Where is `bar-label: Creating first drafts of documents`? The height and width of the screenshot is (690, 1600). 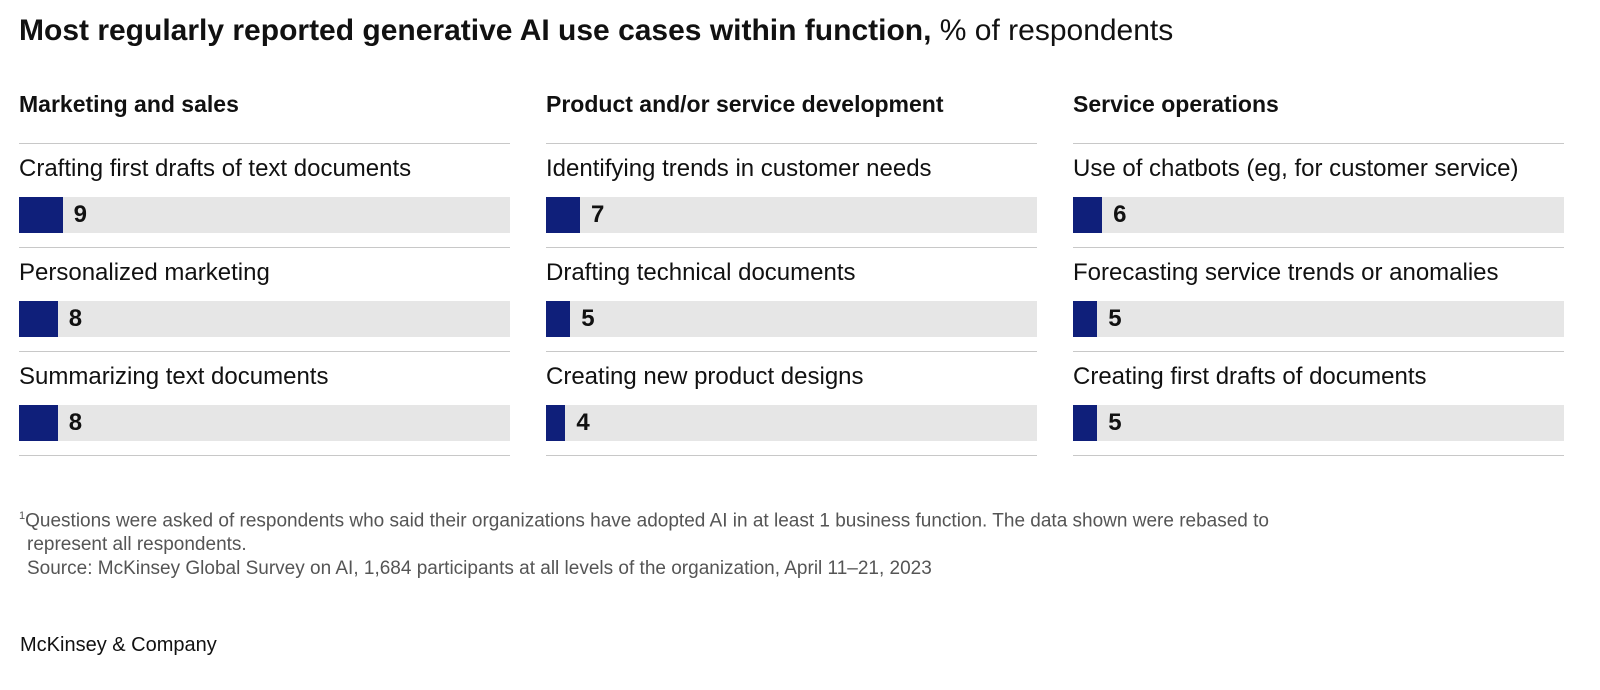
bar-label: Creating first drafts of documents is located at coordinates (1250, 376).